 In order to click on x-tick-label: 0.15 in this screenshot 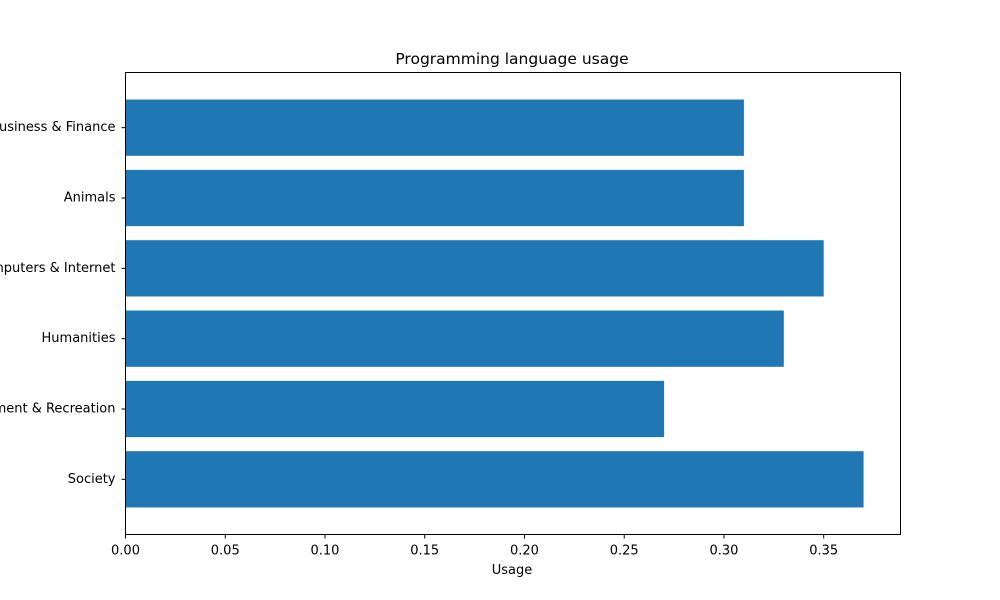, I will do `click(424, 551)`.